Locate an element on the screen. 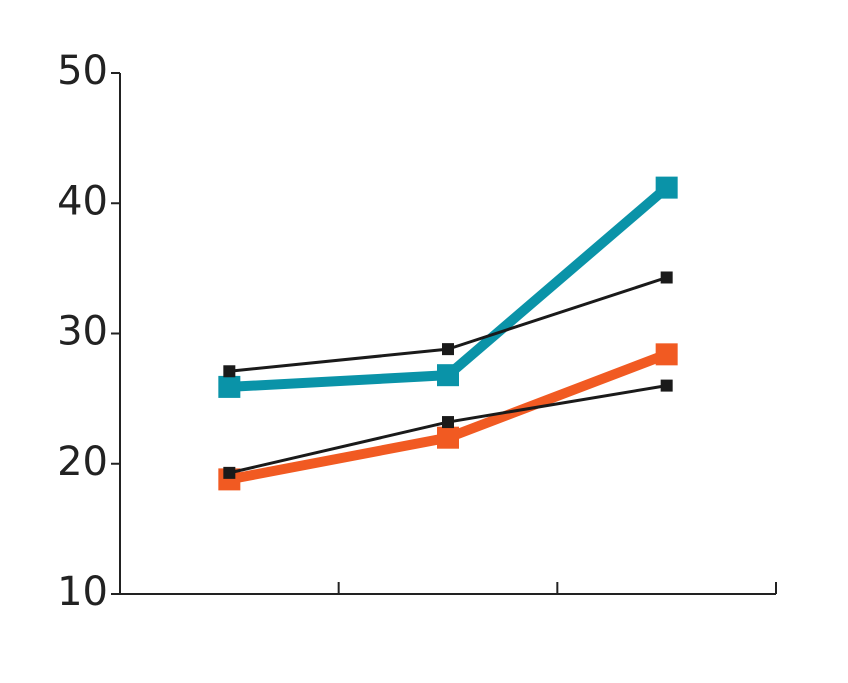 This screenshot has height=683, width=848. y-tick-label: 40 is located at coordinates (82, 201).